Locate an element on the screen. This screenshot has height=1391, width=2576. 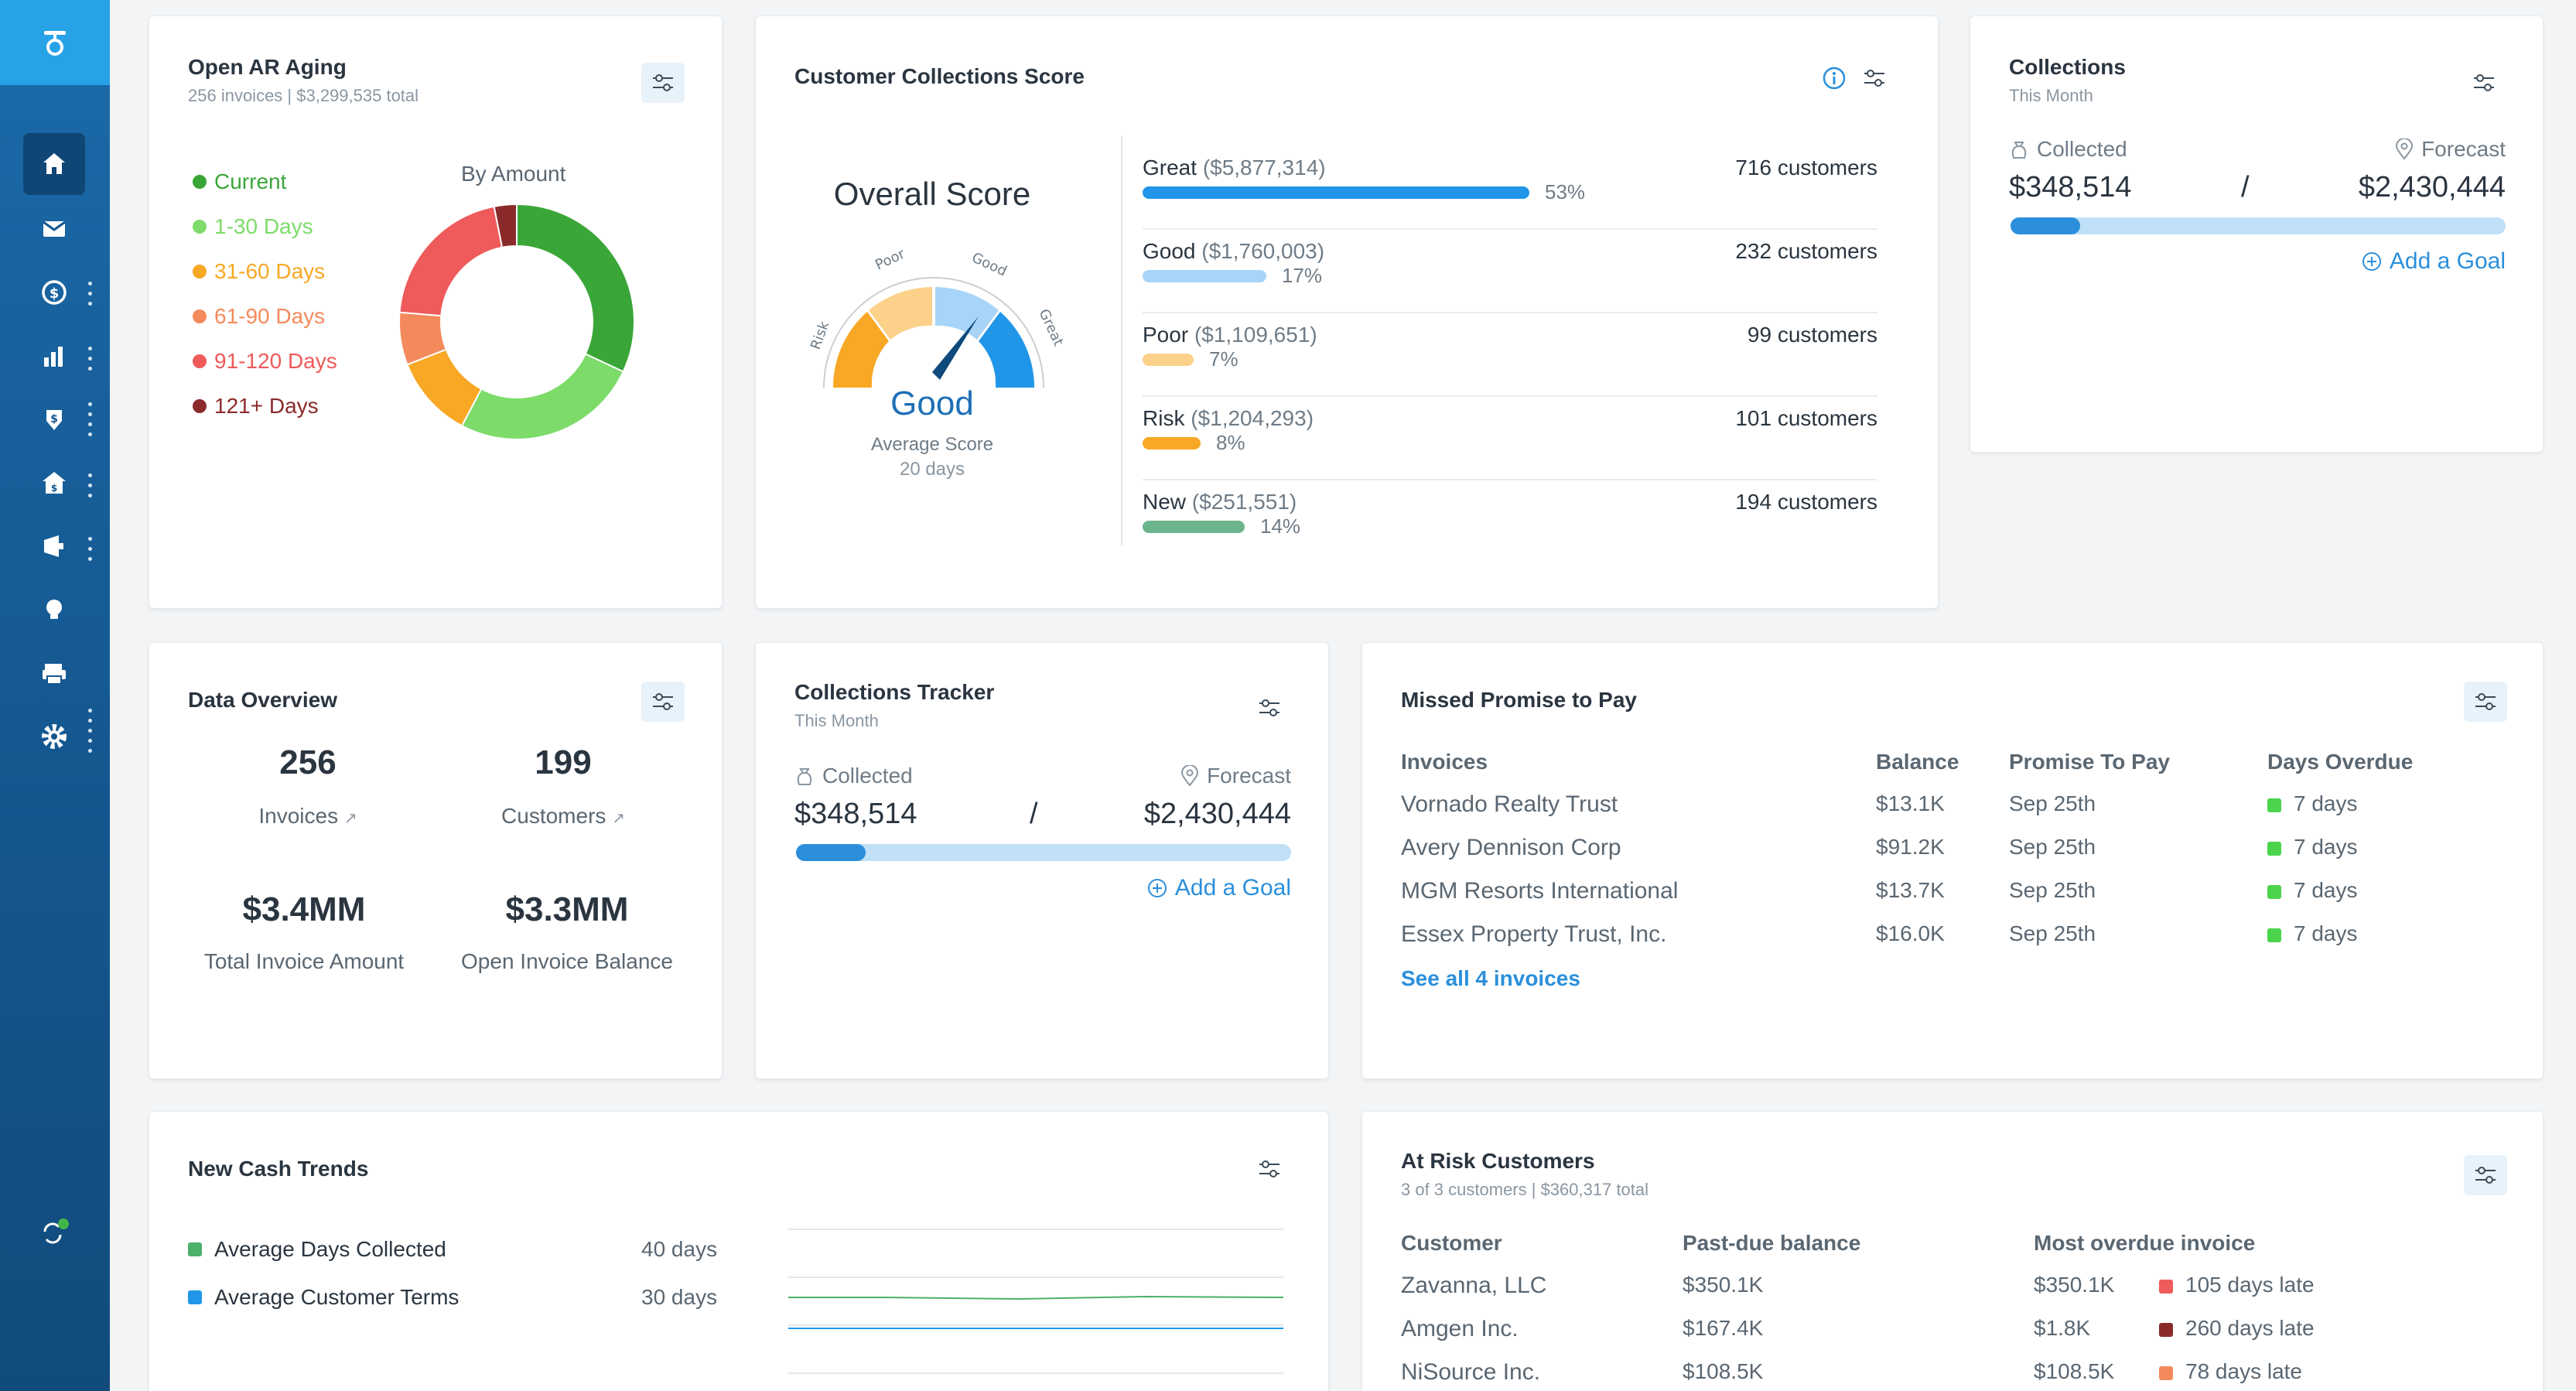
col-header-overdue: Days Overdue is located at coordinates (2340, 762).